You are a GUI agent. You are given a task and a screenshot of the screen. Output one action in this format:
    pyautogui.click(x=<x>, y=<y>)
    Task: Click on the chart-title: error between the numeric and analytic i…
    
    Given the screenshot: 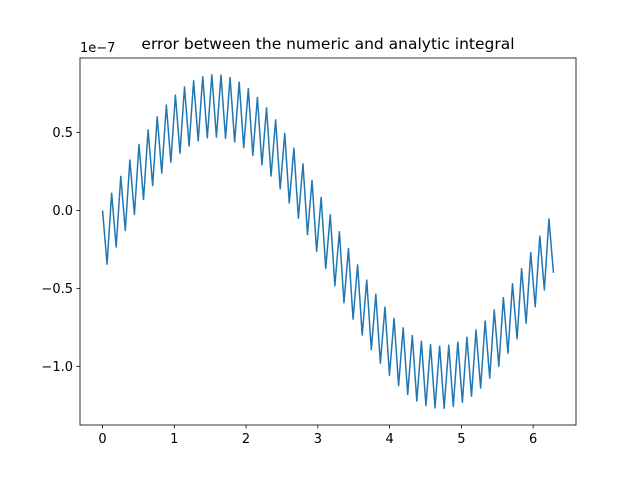 What is the action you would take?
    pyautogui.click(x=327, y=44)
    